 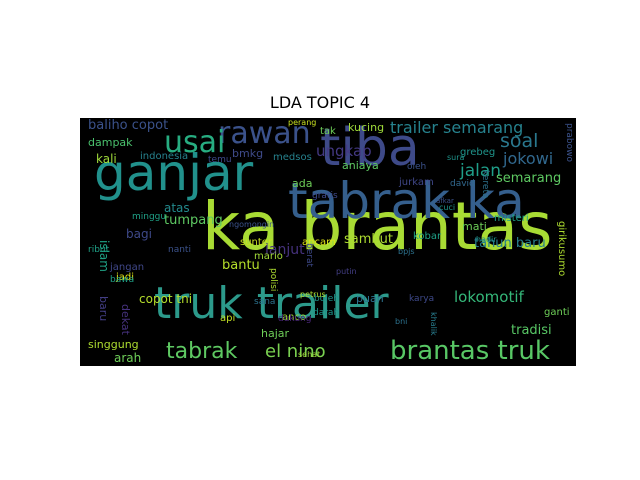 I want to click on cloud-word: atas, so click(x=177, y=208).